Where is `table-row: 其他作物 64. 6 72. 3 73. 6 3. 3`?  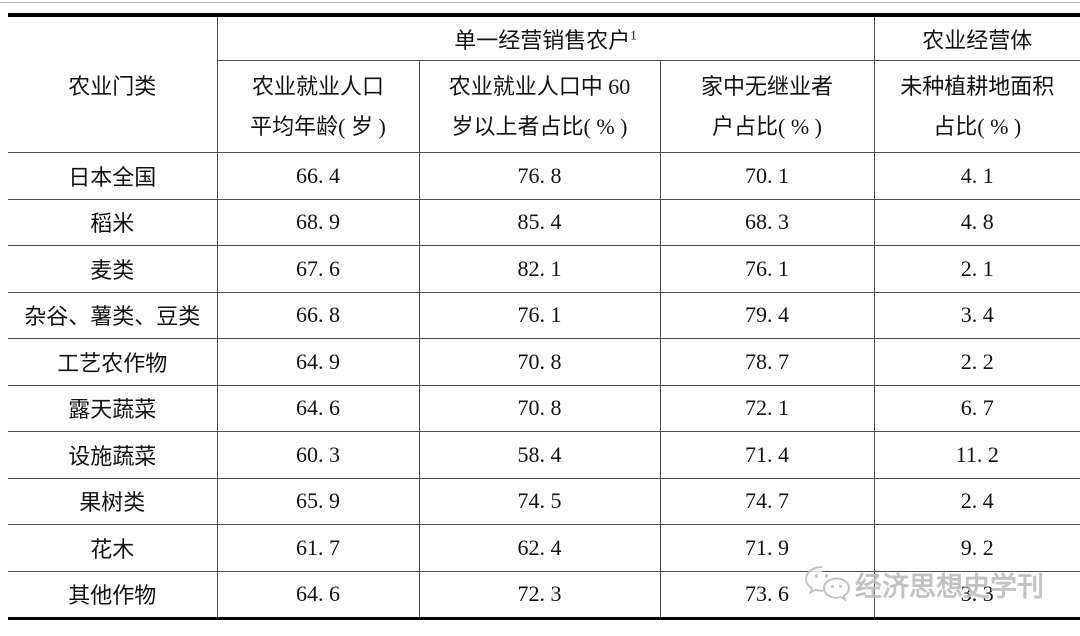
table-row: 其他作物 64. 6 72. 3 73. 6 3. 3 is located at coordinates (544, 594).